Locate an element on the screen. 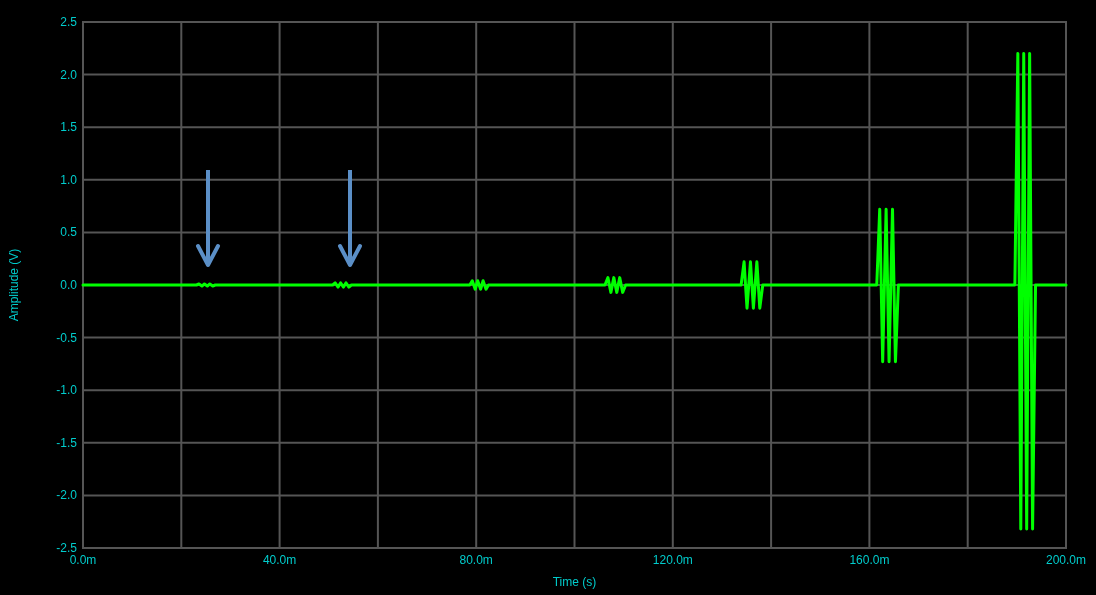 The width and height of the screenshot is (1096, 595). y-tick-label: 0.5 is located at coordinates (69, 232).